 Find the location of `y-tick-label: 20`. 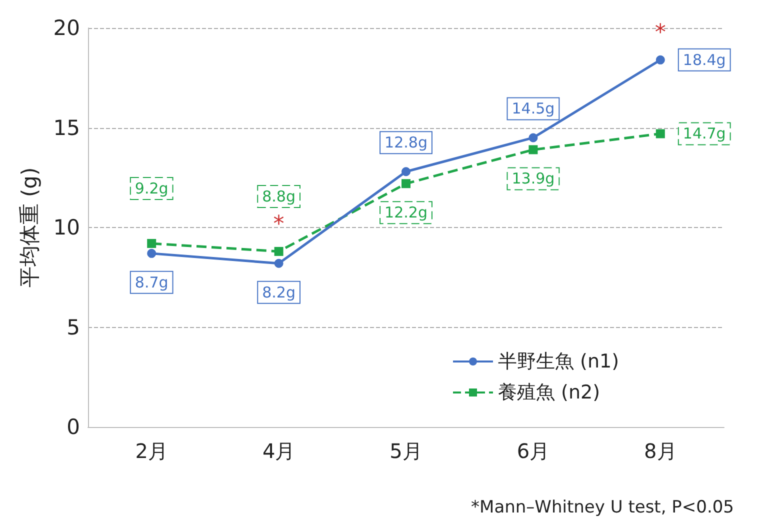

y-tick-label: 20 is located at coordinates (66, 28).